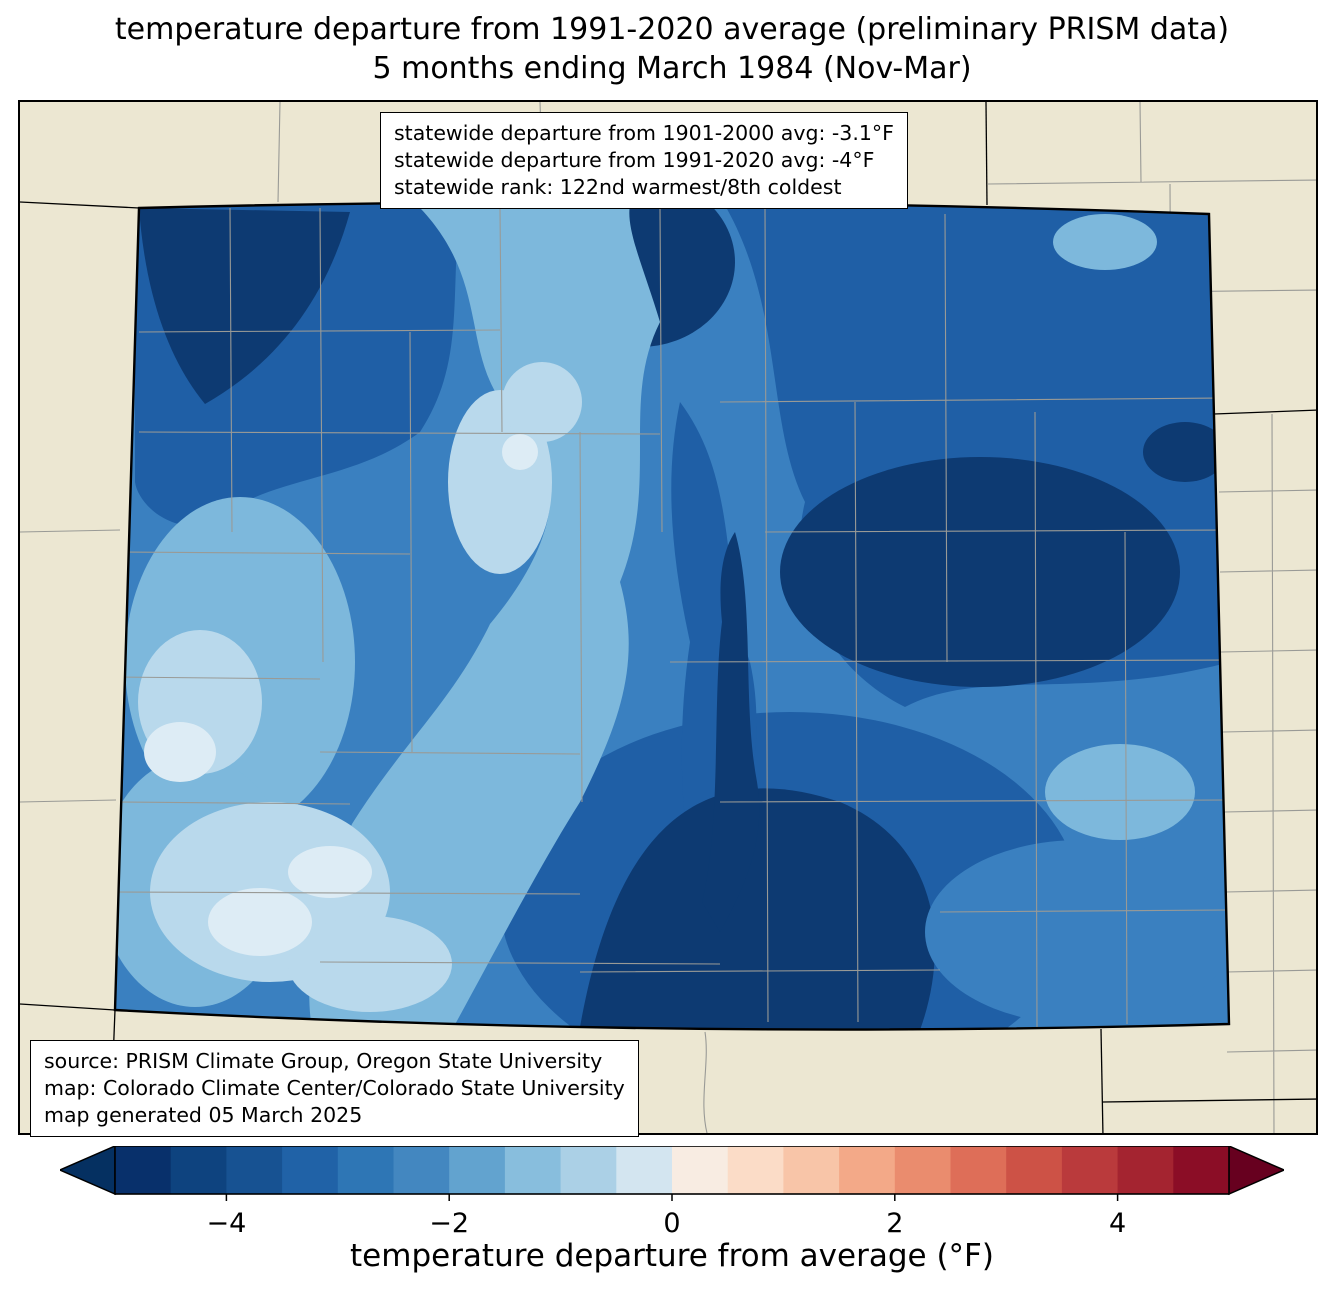 The height and width of the screenshot is (1299, 1344). I want to click on colorbar-segments, so click(672, 1170).